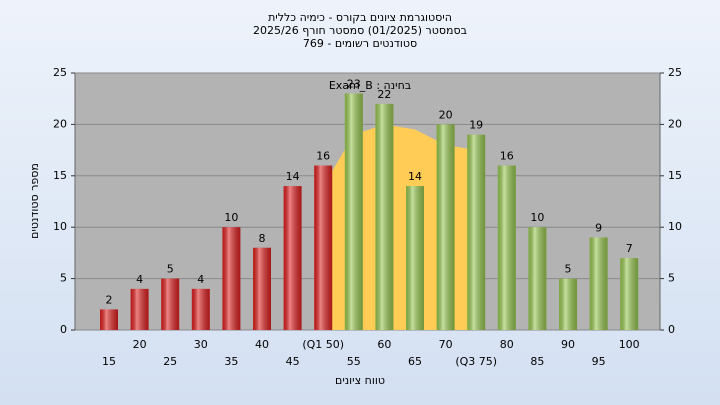 The width and height of the screenshot is (720, 405). I want to click on chart-title: היסטוגרמת ציונים בקורס - כימיה כללית, so click(360, 17).